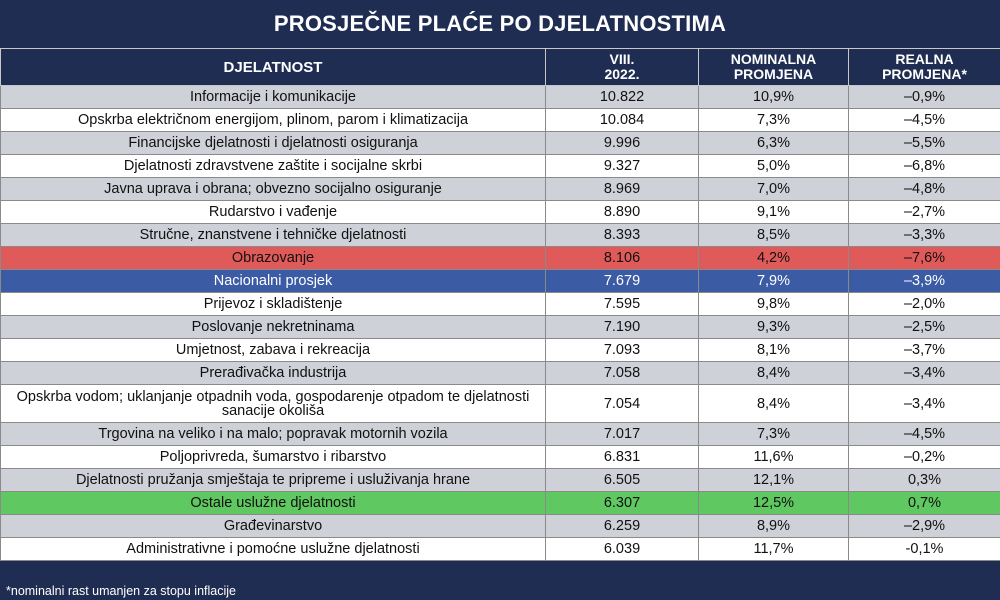 This screenshot has height=600, width=1000. What do you see at coordinates (773, 549) in the screenshot?
I see `cell-nominal-change: 11,7%` at bounding box center [773, 549].